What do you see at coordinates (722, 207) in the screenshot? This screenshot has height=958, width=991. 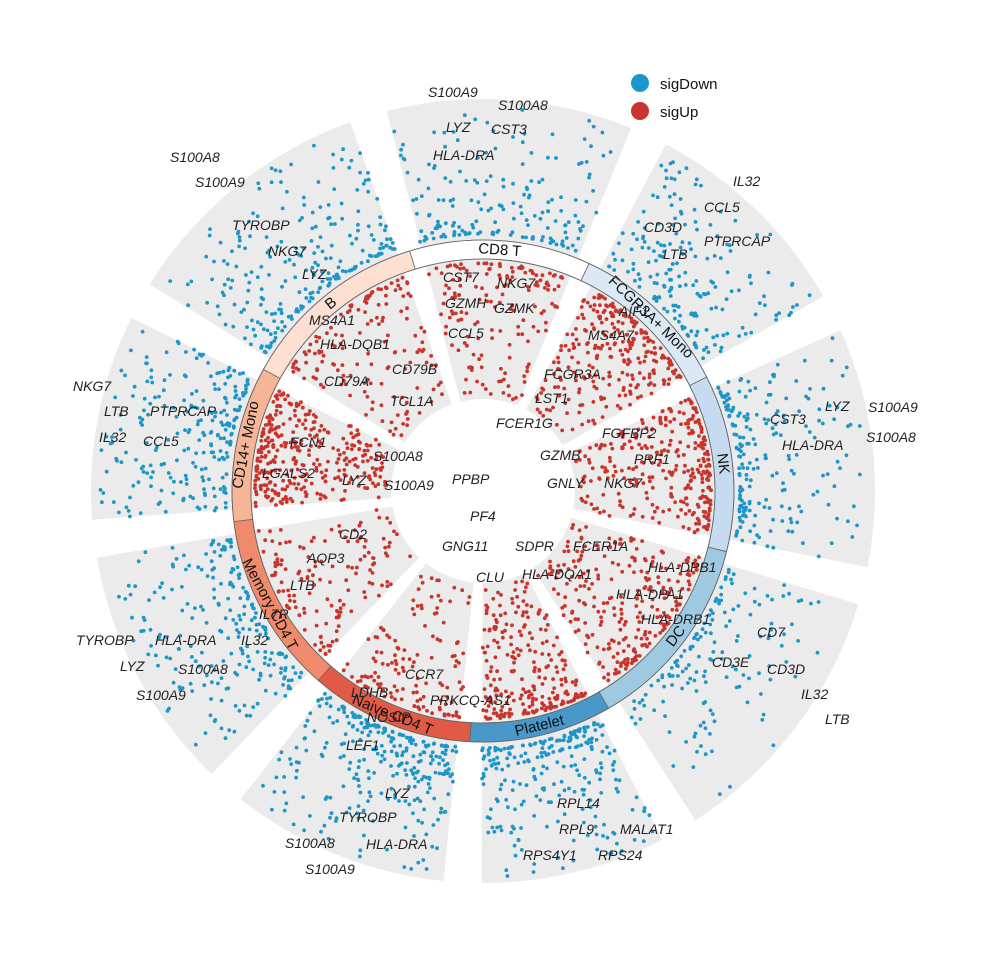 I see `gene-label-down-fcgr3a-mono: CCL5` at bounding box center [722, 207].